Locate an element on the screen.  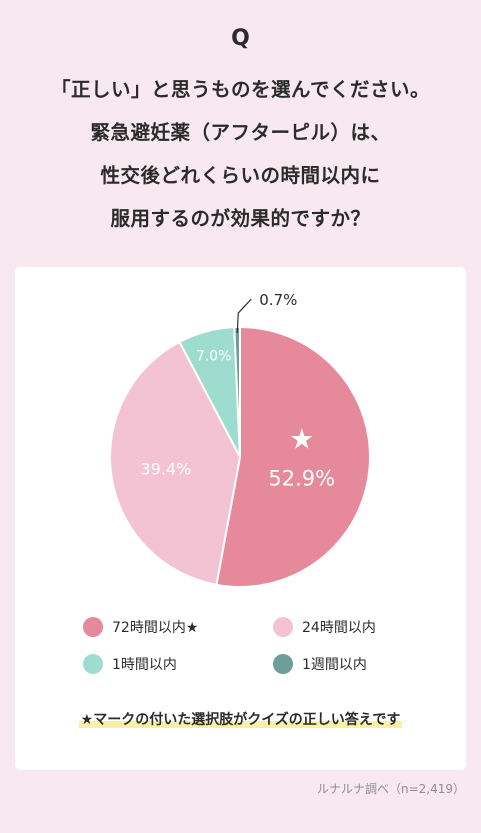
leader-line-1week is located at coordinates (244, 316).